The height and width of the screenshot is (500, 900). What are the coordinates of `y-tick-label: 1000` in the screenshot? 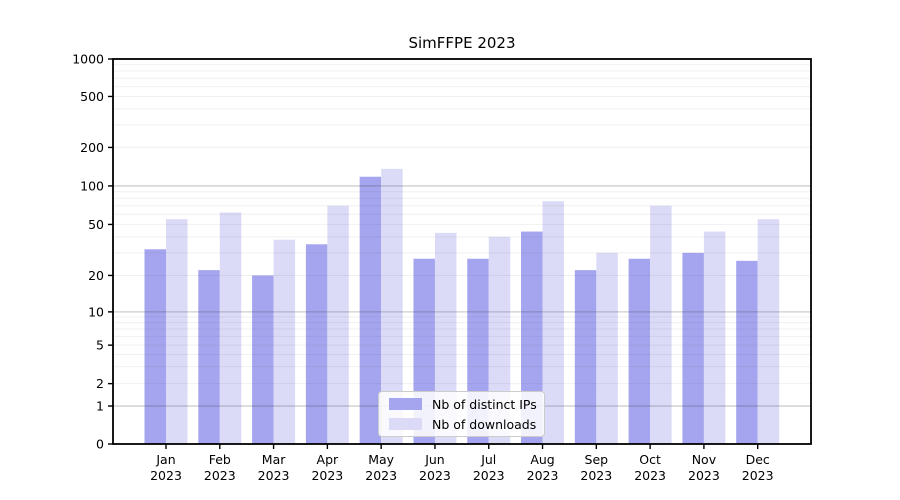 It's located at (88, 59).